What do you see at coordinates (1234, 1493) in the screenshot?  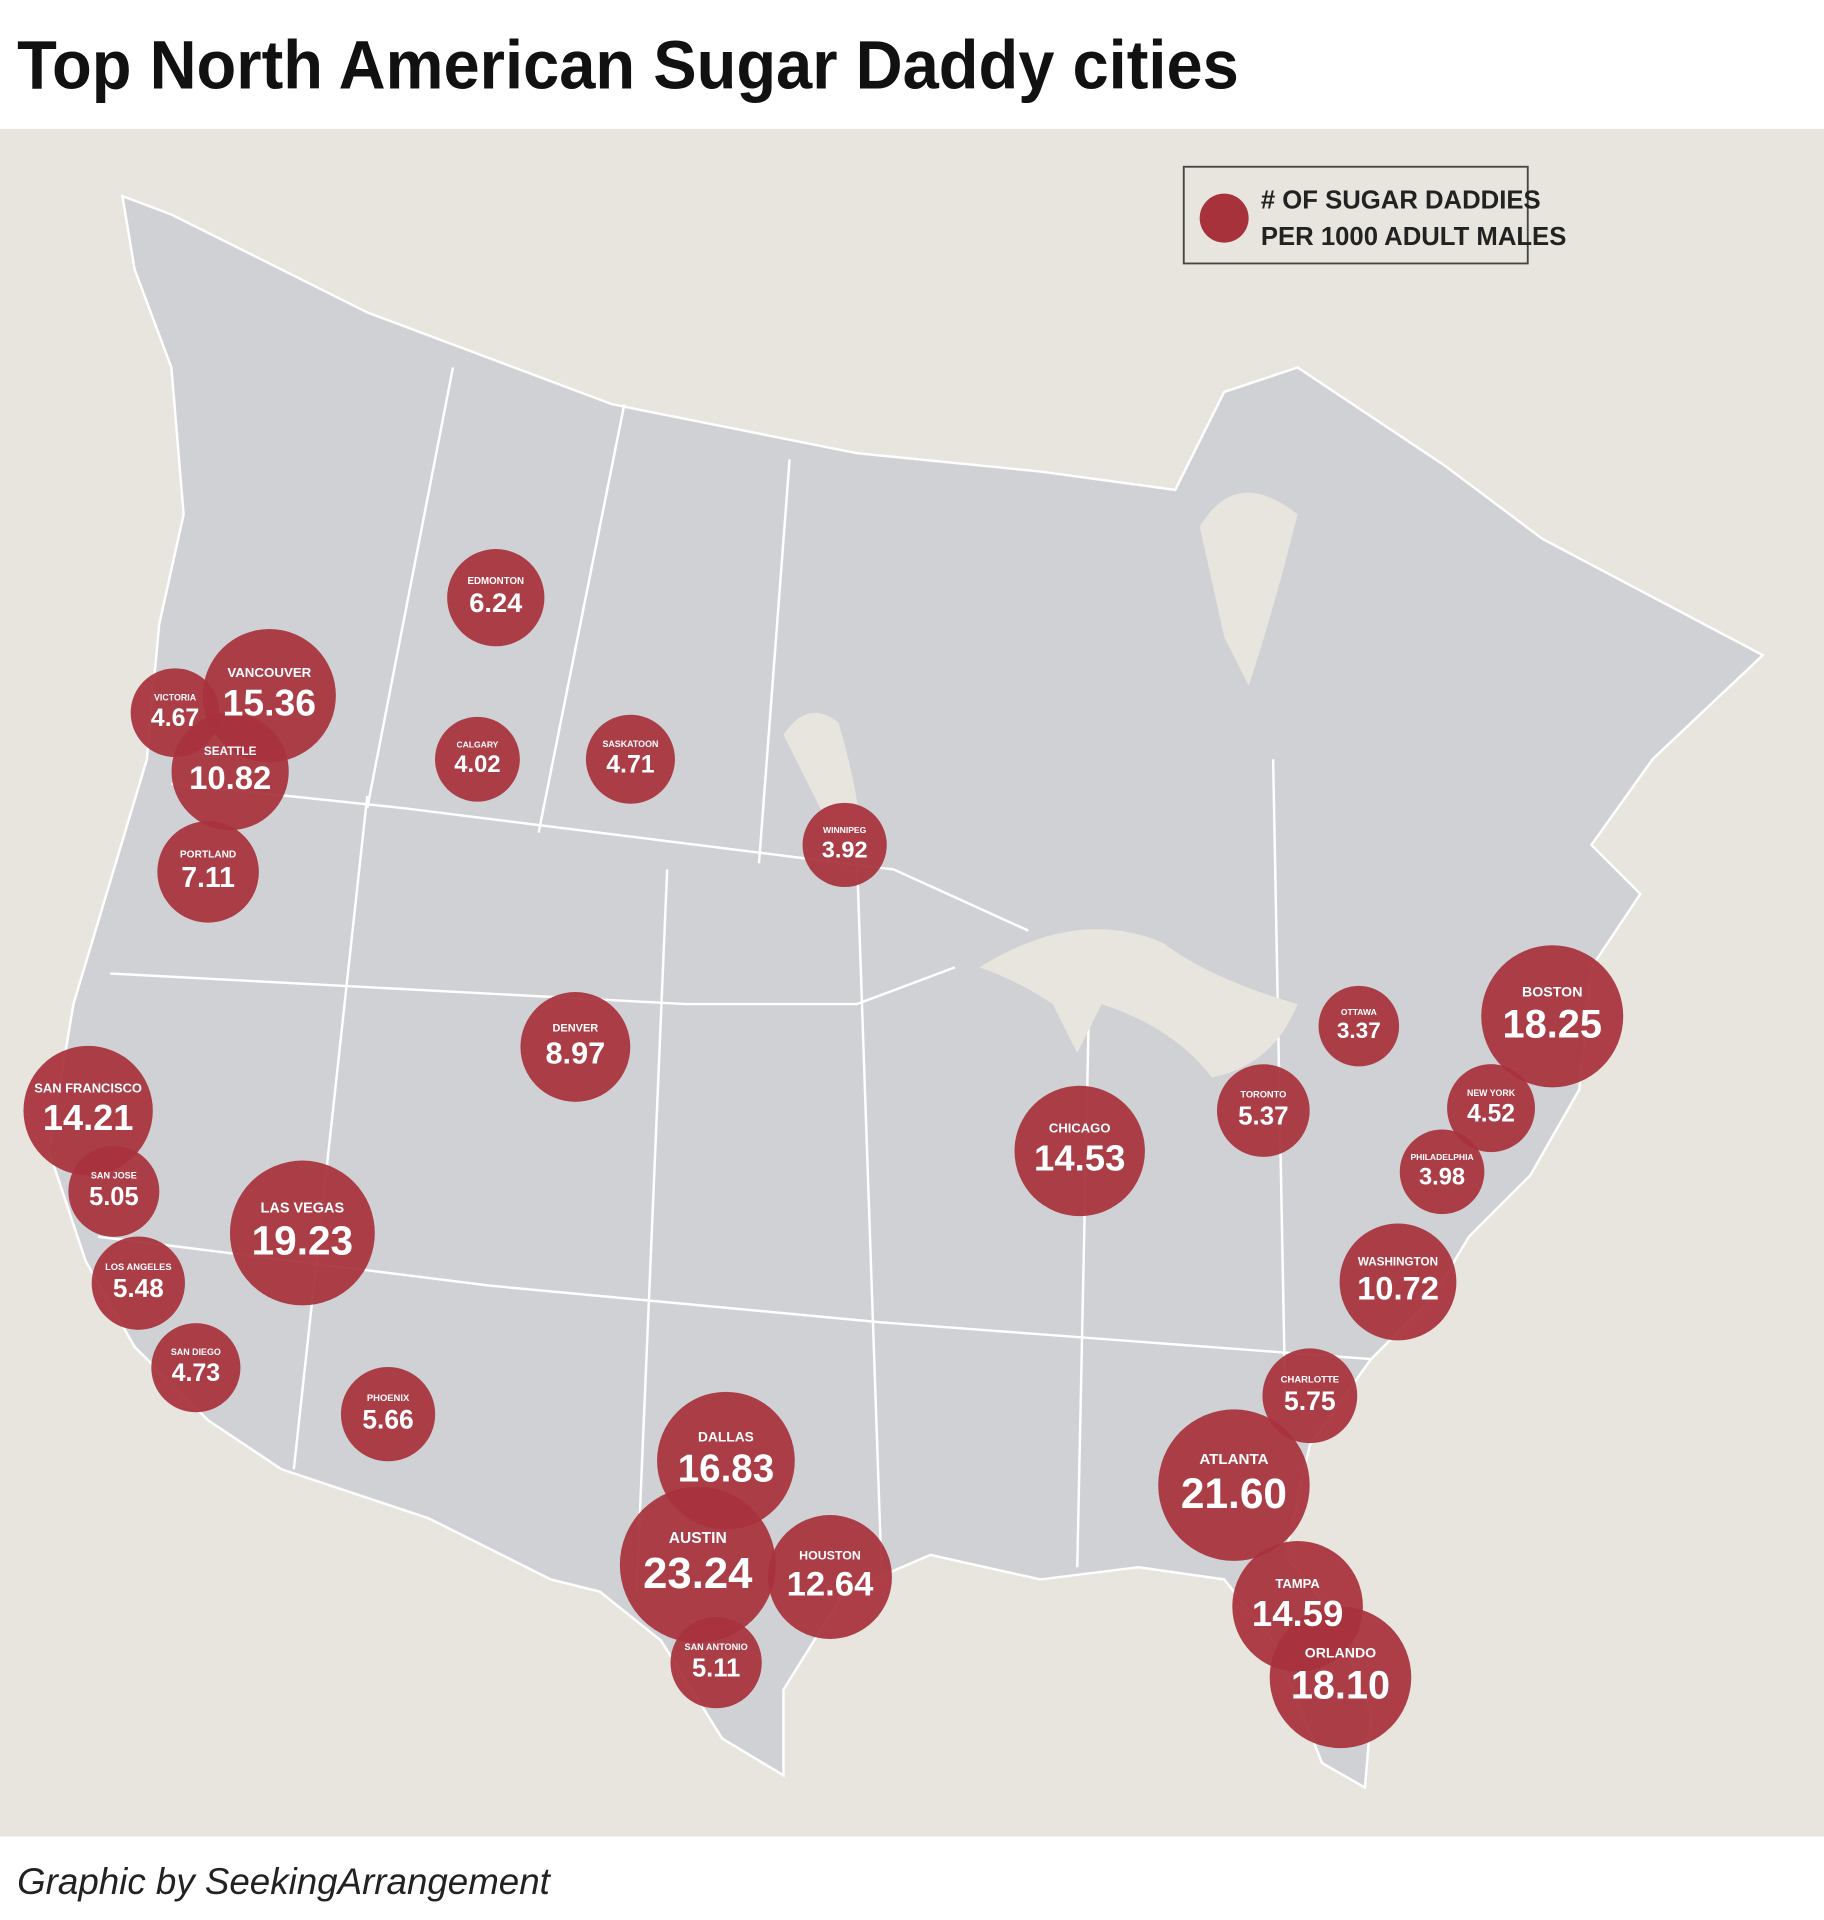 I see `city-value: 21.60` at bounding box center [1234, 1493].